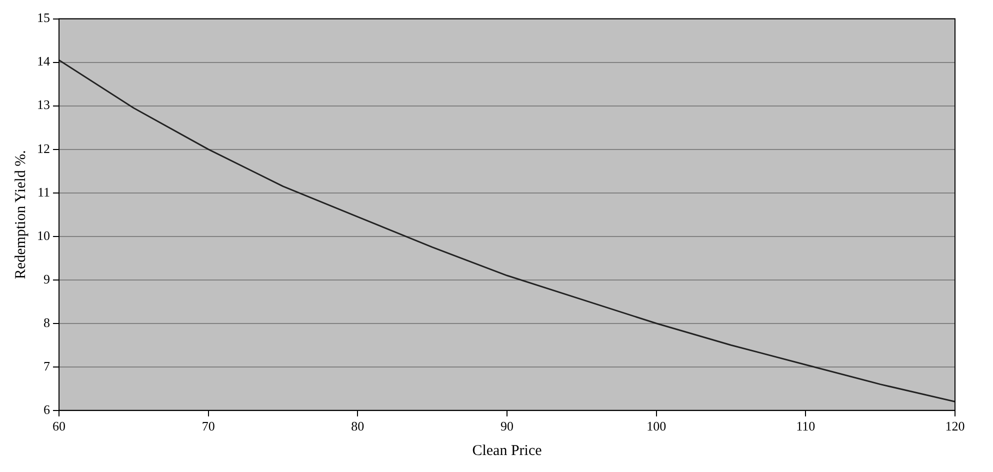 This screenshot has height=472, width=993. I want to click on y-tick-label: 12, so click(43, 148).